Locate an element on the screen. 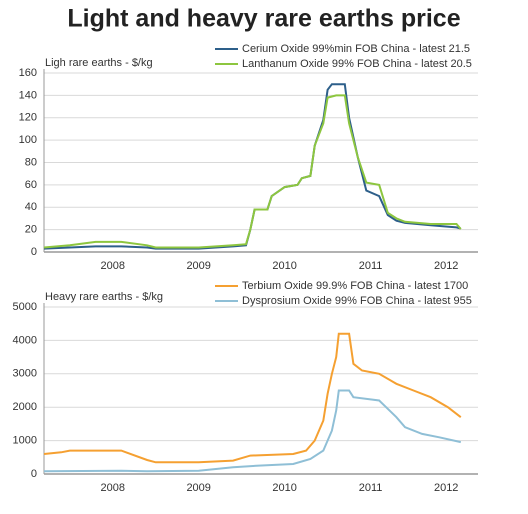  y-tick-label: 4000 is located at coordinates (25, 340).